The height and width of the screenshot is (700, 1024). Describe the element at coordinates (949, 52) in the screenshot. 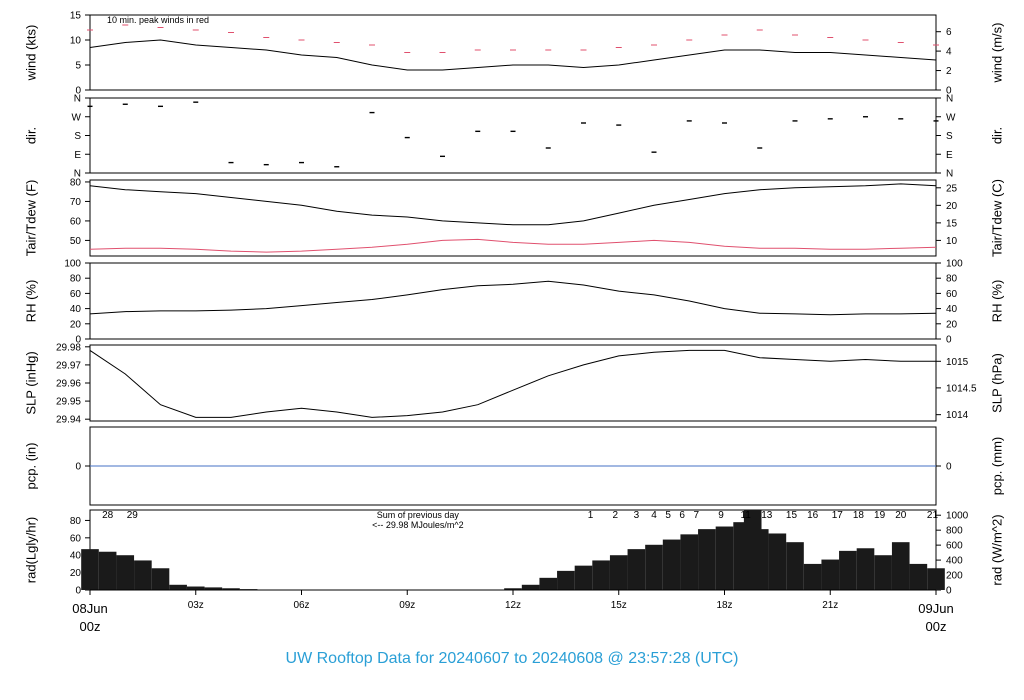

I see `y-tick-label-right: 4` at that location.